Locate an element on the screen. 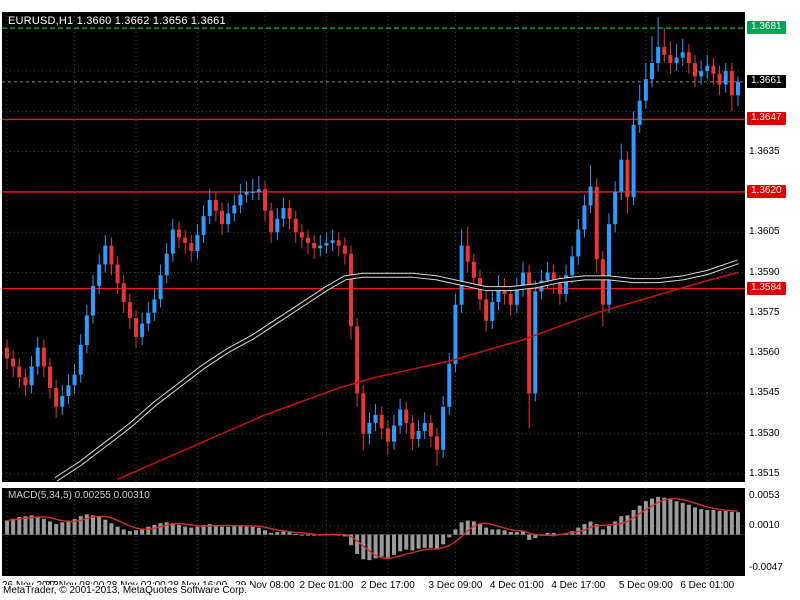 The height and width of the screenshot is (600, 800). symbol-ohlc-header: EURUSD,H1 1.3660 1.3662 1.3656 1.3661 is located at coordinates (117, 21).